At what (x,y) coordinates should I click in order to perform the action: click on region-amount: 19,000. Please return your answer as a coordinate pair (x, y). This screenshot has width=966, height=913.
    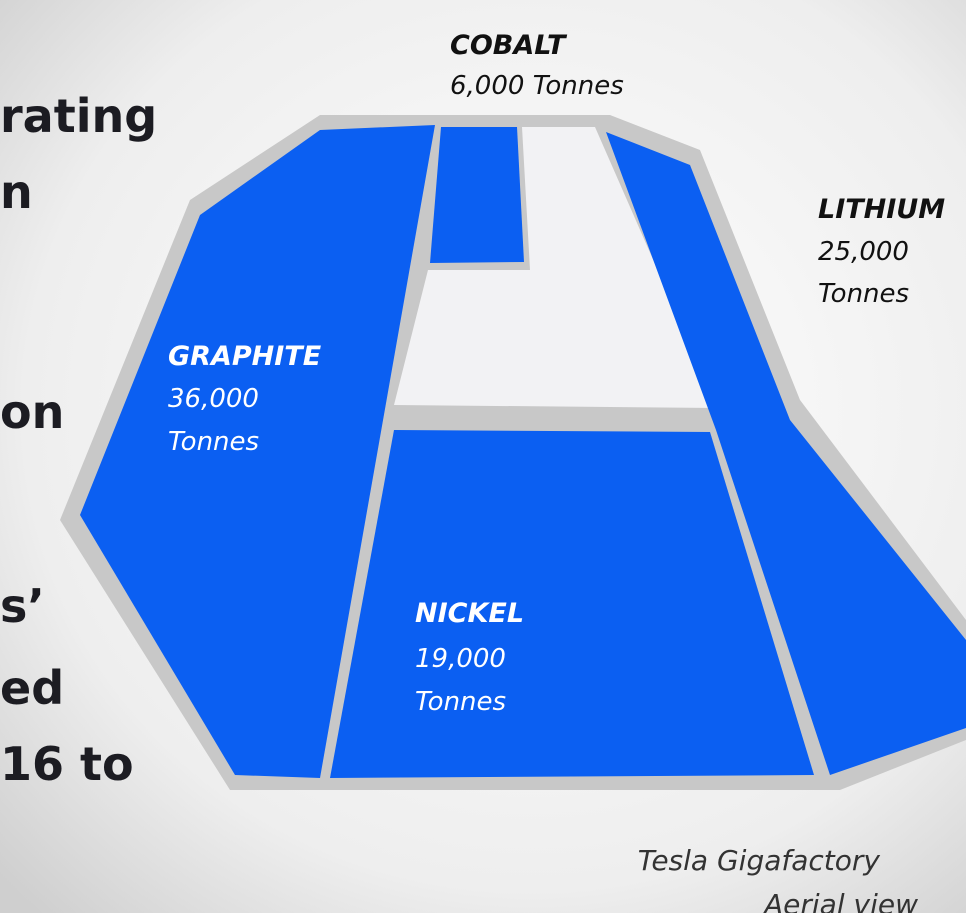
    Looking at the image, I should click on (460, 659).